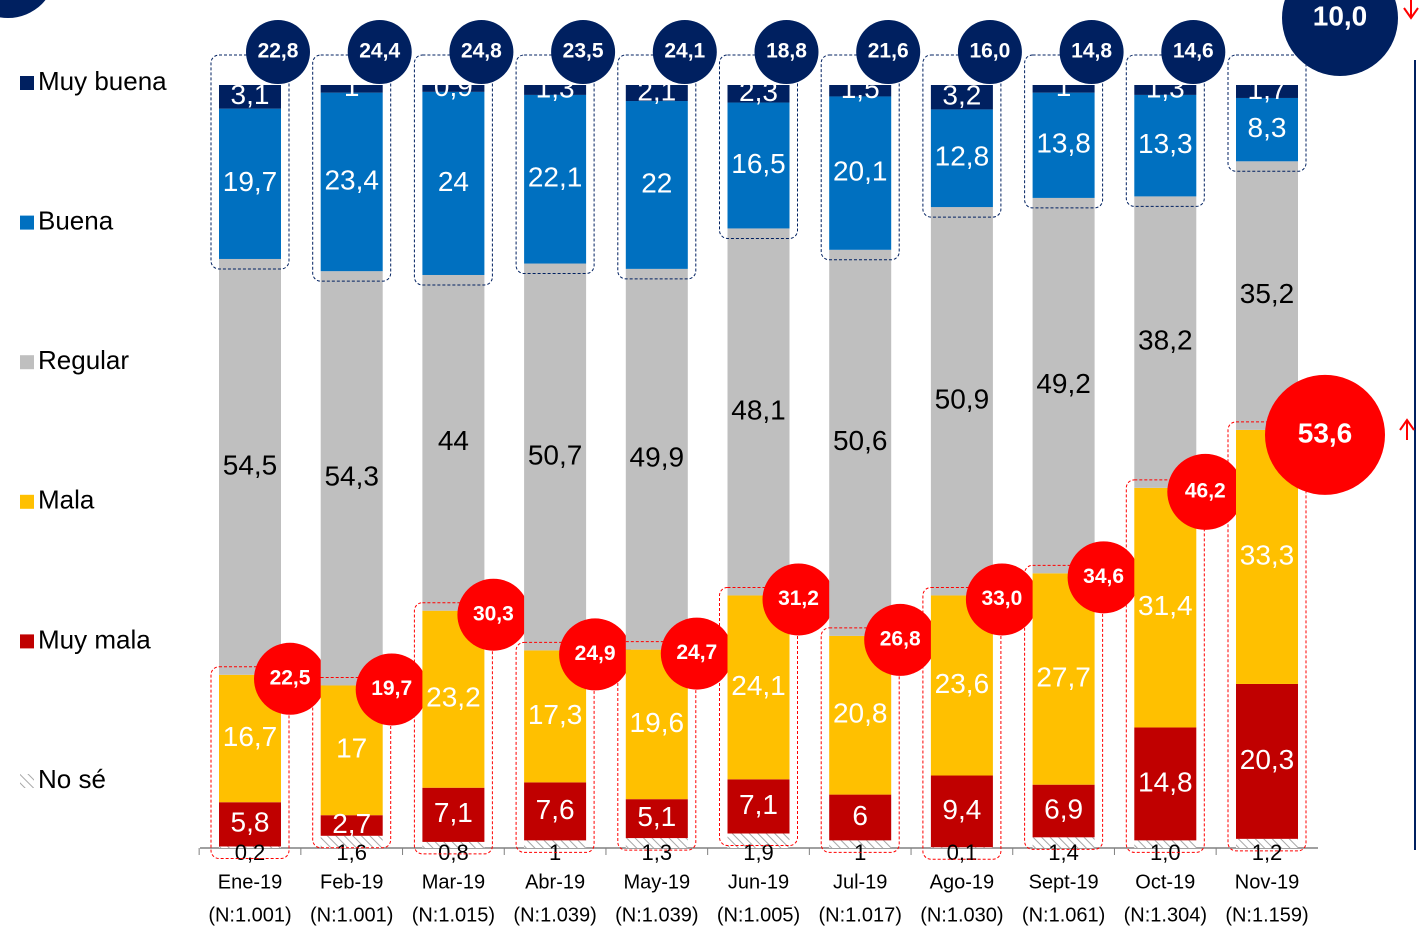  I want to click on value-label: 6, so click(860, 815).